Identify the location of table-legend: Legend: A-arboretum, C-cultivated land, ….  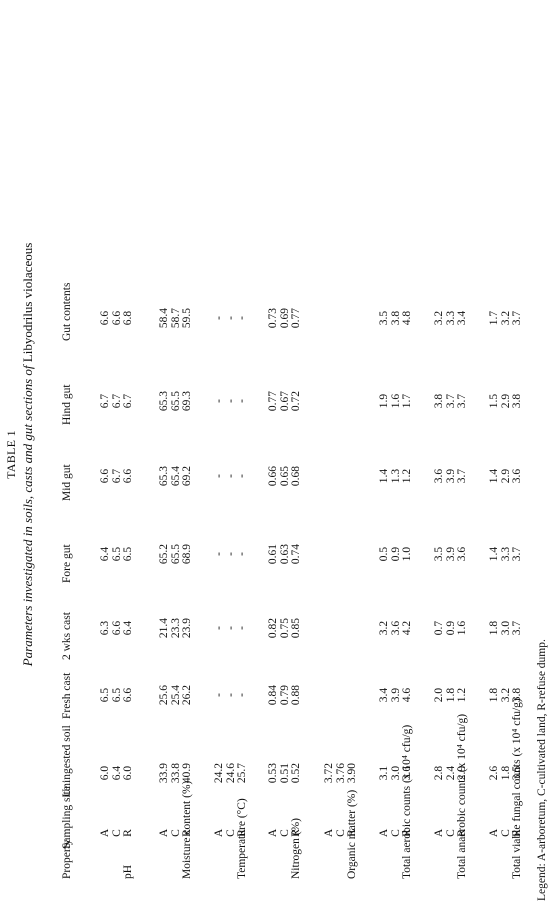
(542, 770).